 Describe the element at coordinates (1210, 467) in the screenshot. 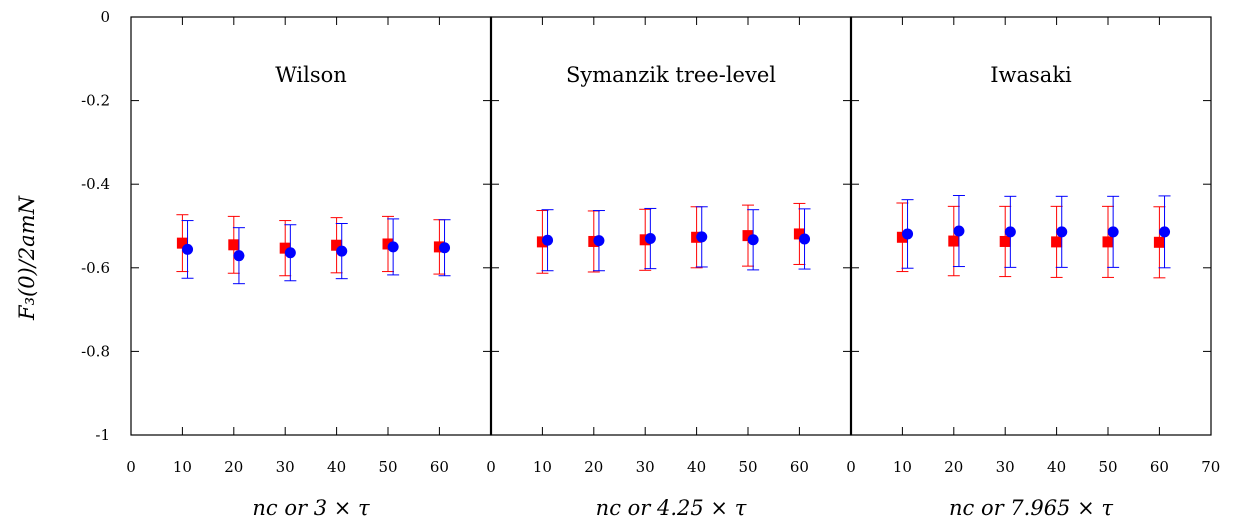

I see `x-tick-label: 70` at that location.